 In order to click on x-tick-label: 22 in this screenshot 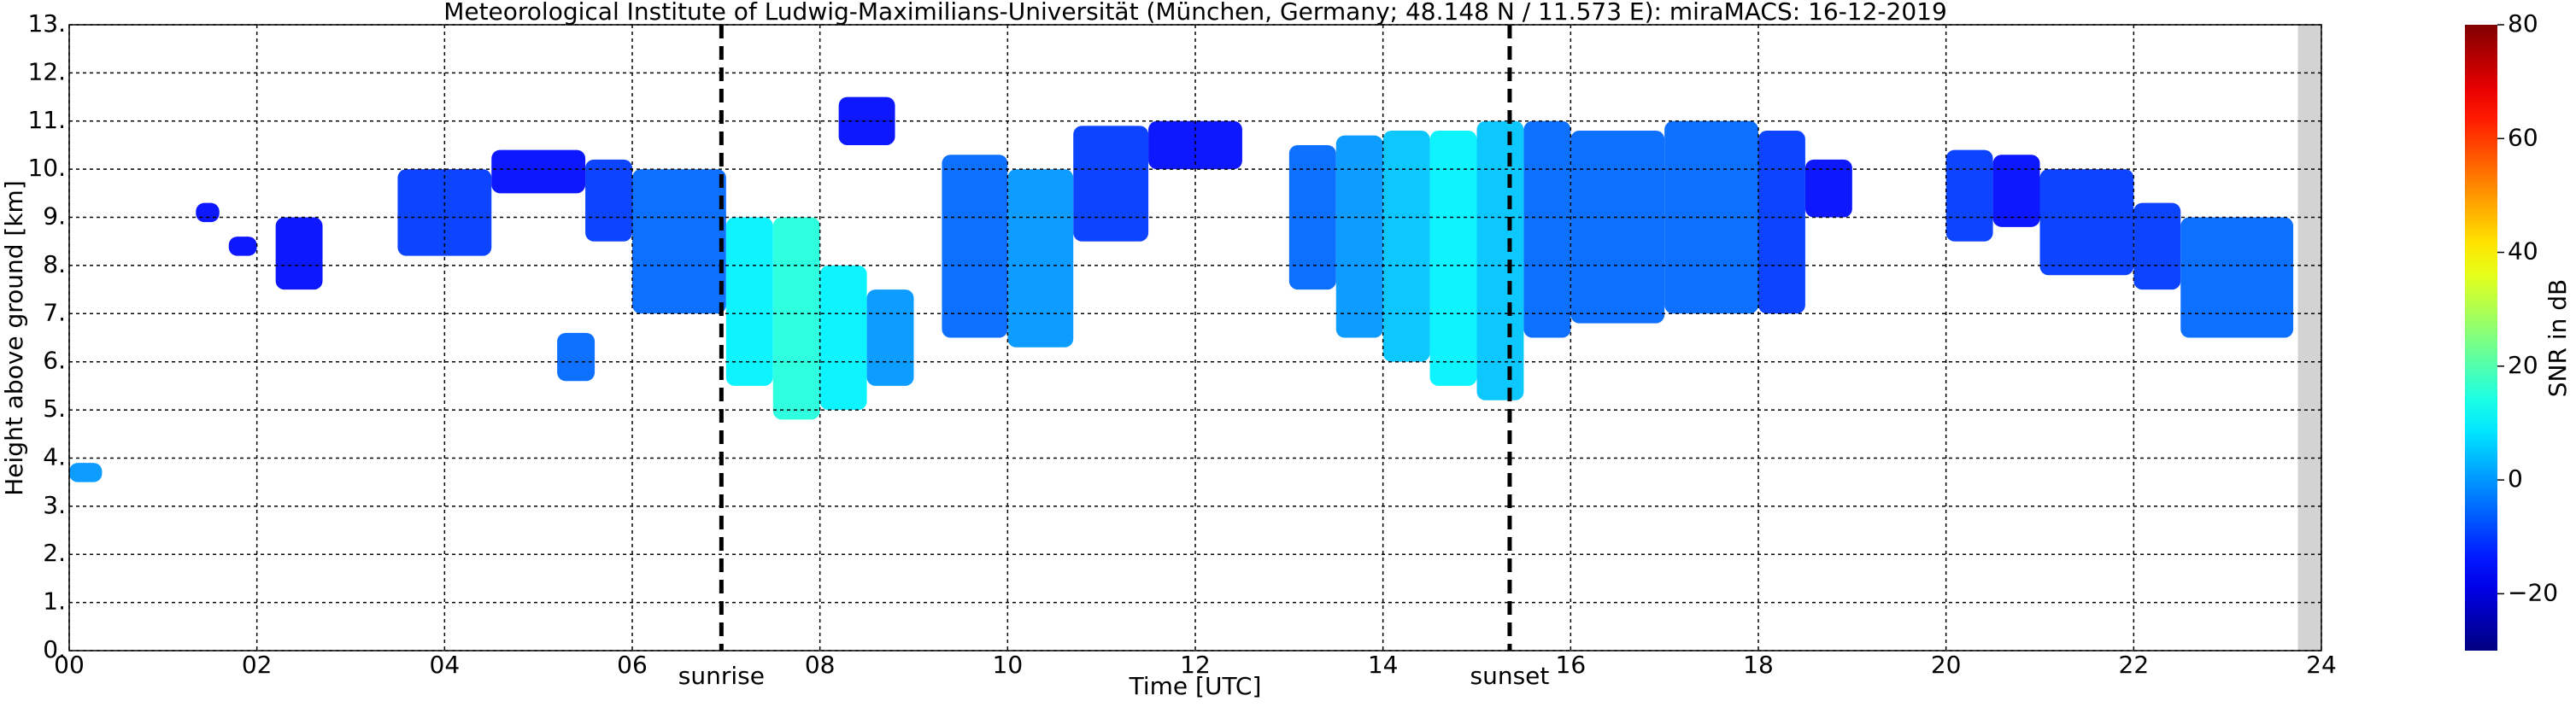, I will do `click(2134, 665)`.